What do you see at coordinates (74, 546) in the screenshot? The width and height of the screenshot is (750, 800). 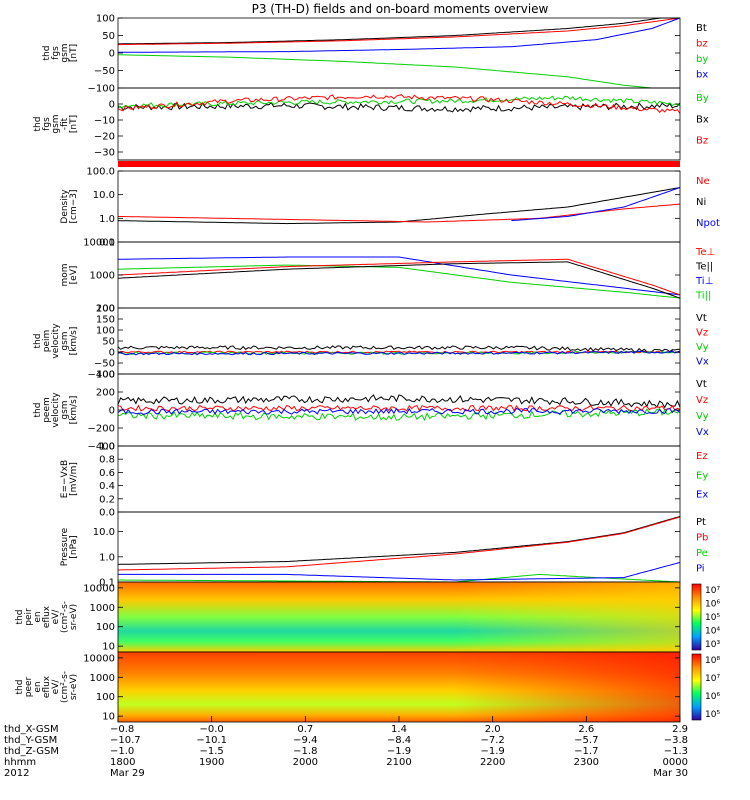 I see `y-axis-label: [nPa]` at bounding box center [74, 546].